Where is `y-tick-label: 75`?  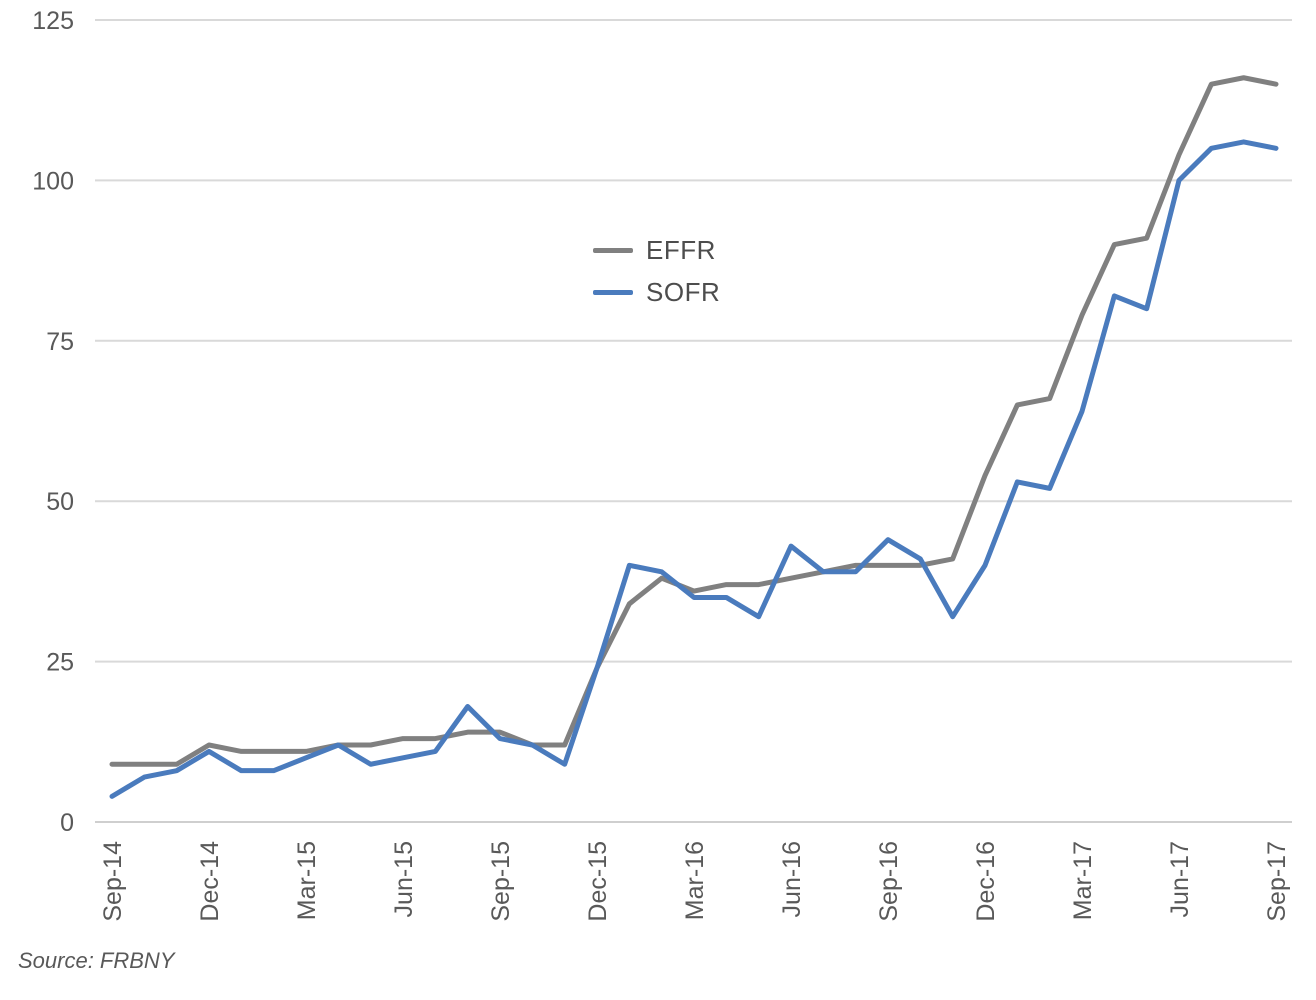
y-tick-label: 75 is located at coordinates (60, 342).